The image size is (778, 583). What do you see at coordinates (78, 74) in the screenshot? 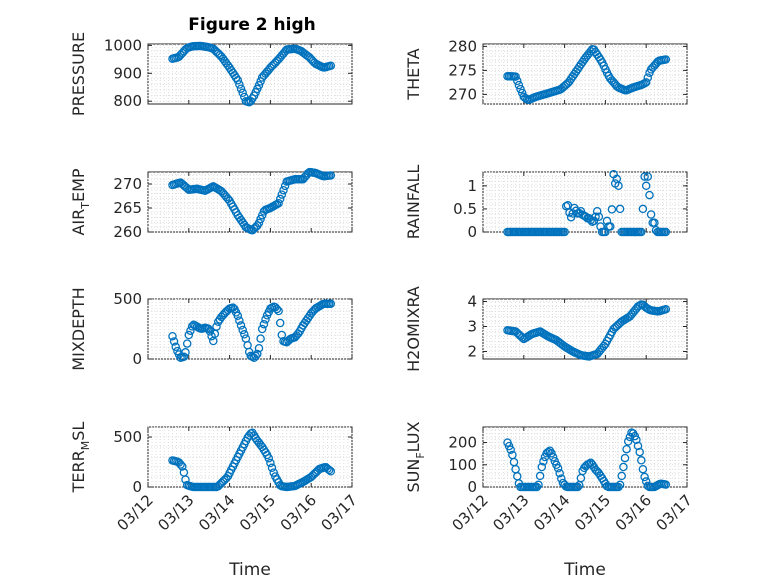
I see `ylabel: PRESSURE` at bounding box center [78, 74].